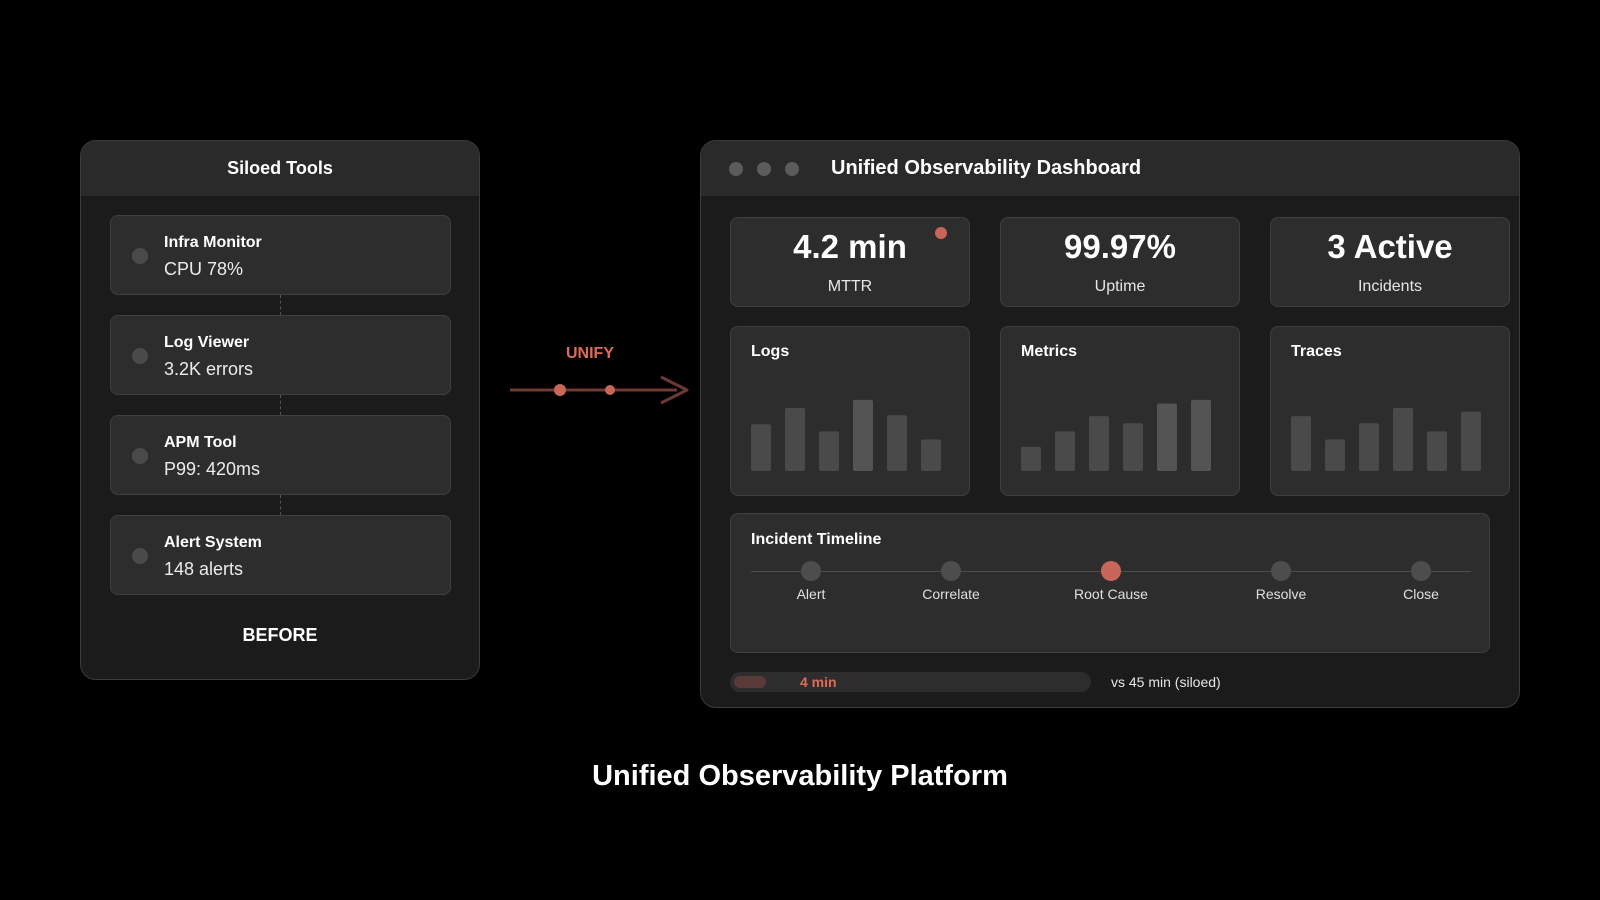 The width and height of the screenshot is (1600, 900). I want to click on chart-card-logs: Logs, so click(850, 411).